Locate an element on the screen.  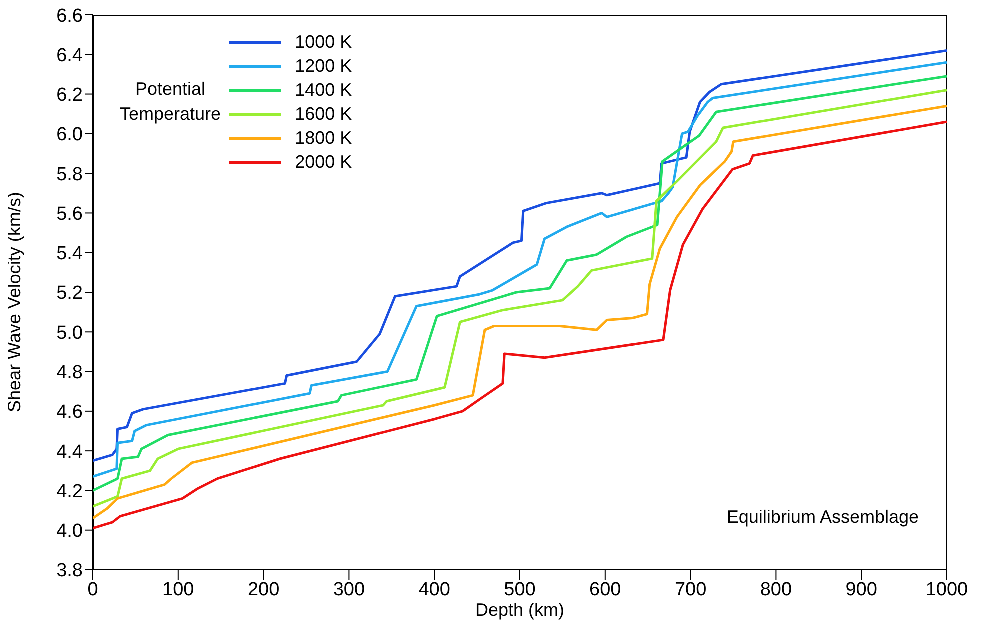
y-tick-label: 4.8 is located at coordinates (69, 373).